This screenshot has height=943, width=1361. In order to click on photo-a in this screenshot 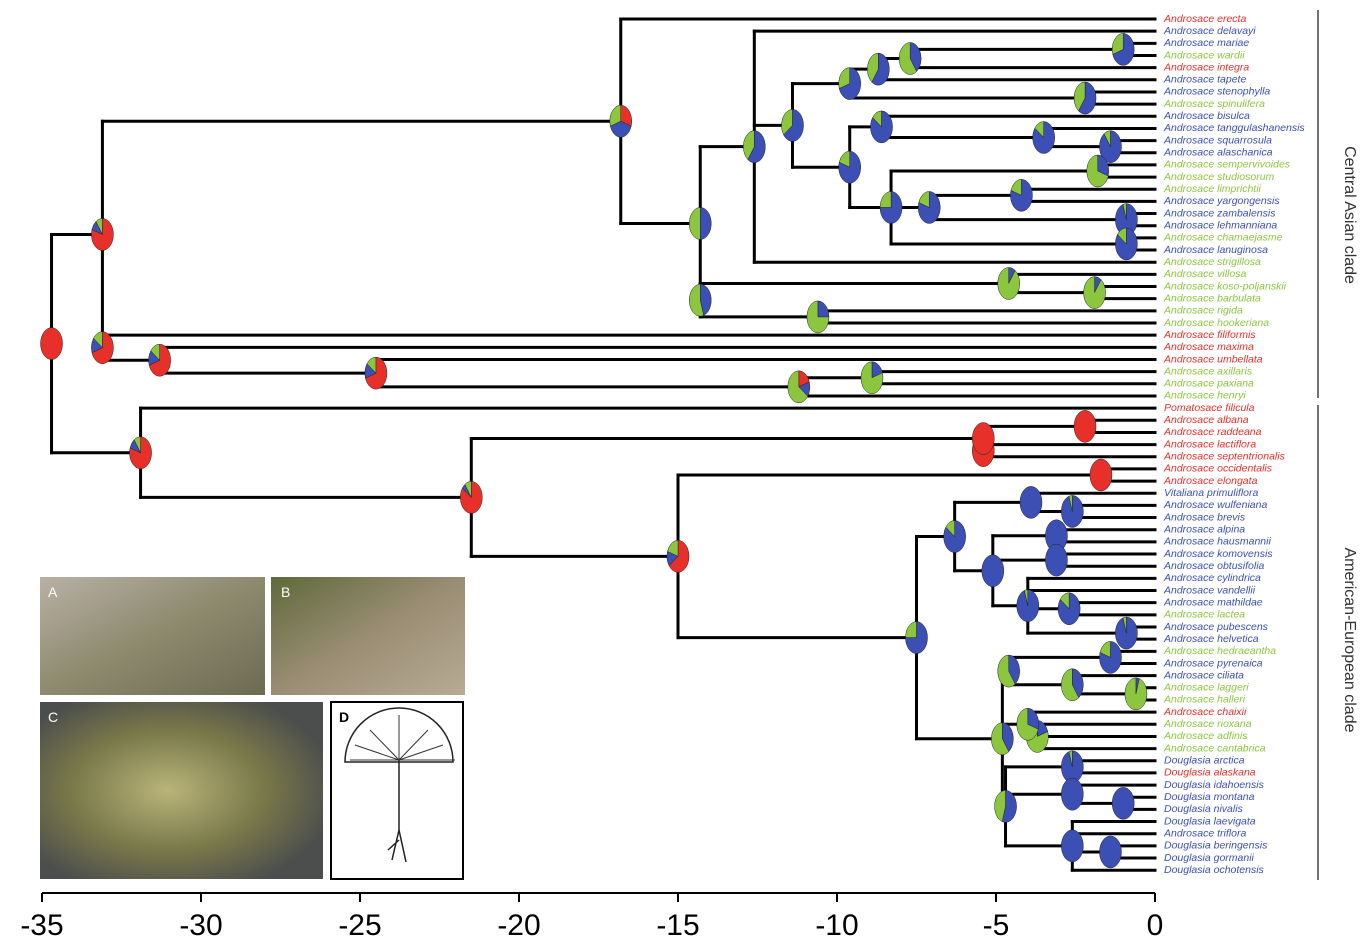, I will do `click(152, 636)`.